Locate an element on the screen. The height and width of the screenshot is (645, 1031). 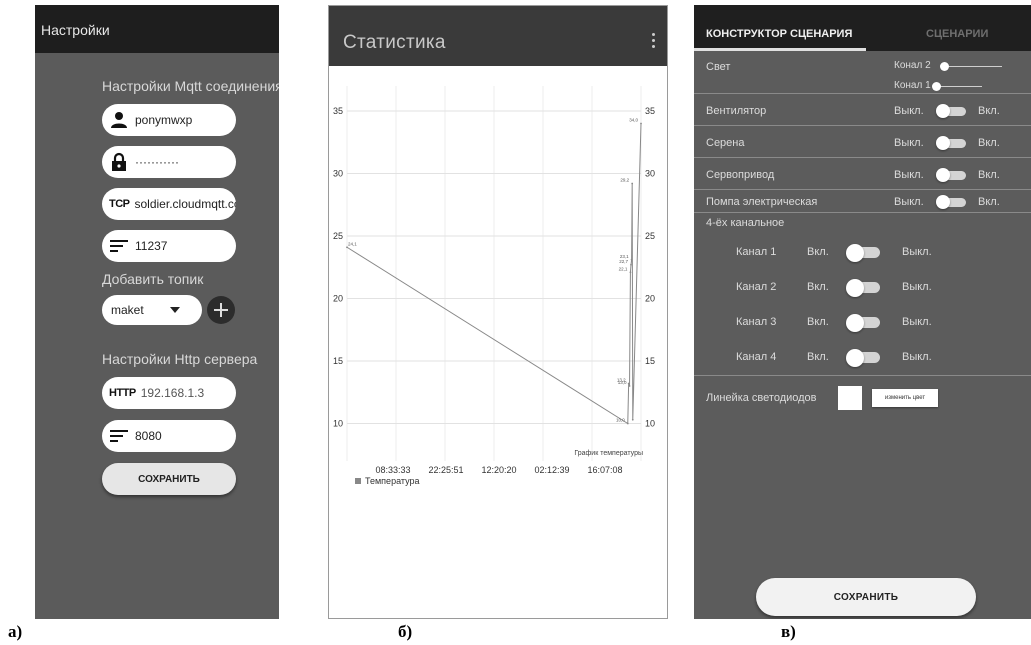
data-label: 22,1 is located at coordinates (623, 268).